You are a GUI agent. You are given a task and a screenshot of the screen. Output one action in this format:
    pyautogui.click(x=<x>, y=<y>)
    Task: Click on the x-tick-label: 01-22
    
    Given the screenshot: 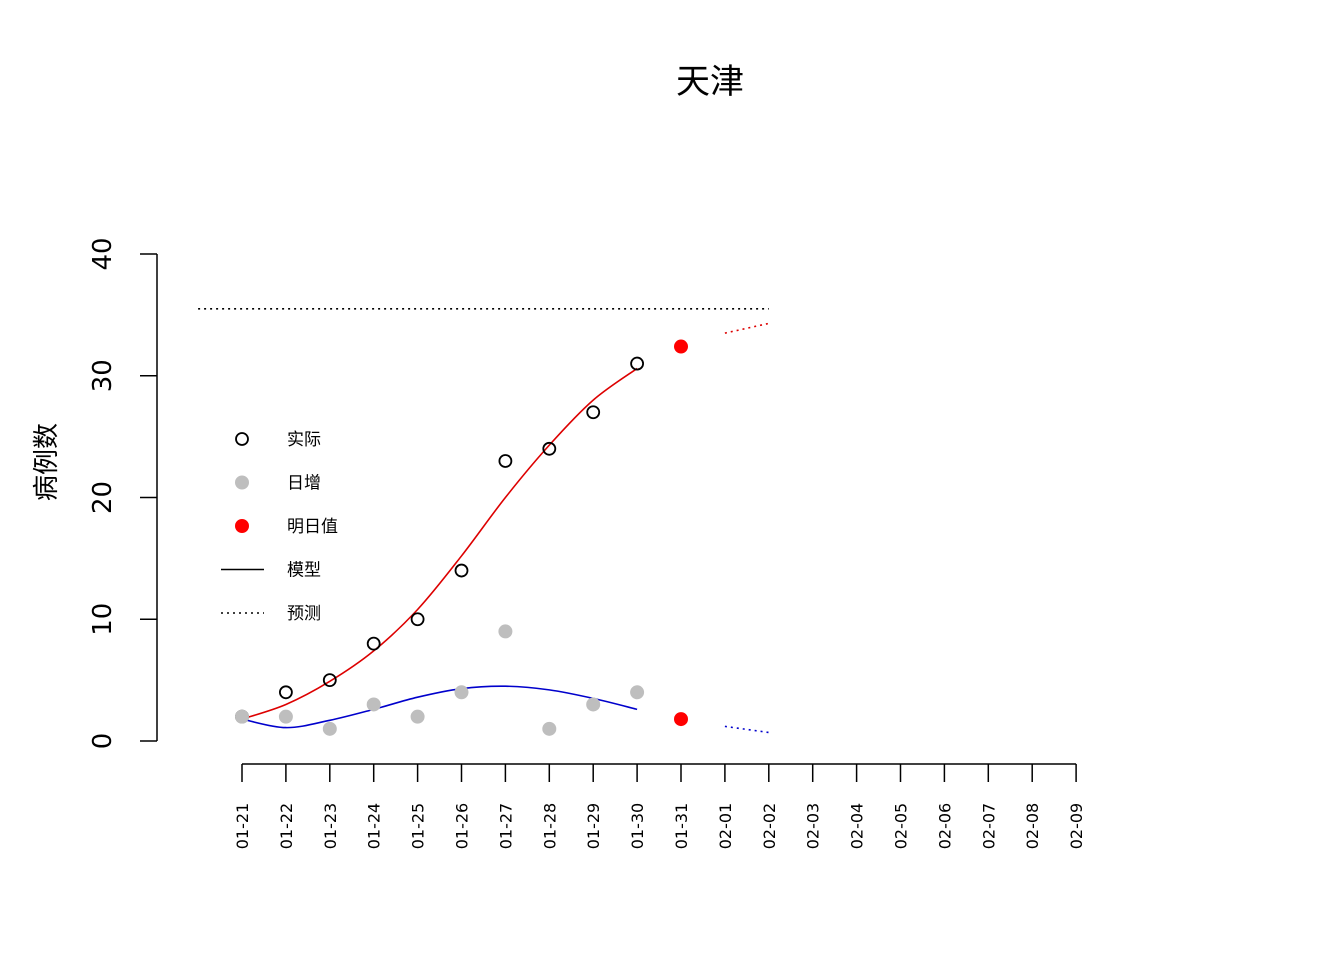 What is the action you would take?
    pyautogui.click(x=286, y=826)
    